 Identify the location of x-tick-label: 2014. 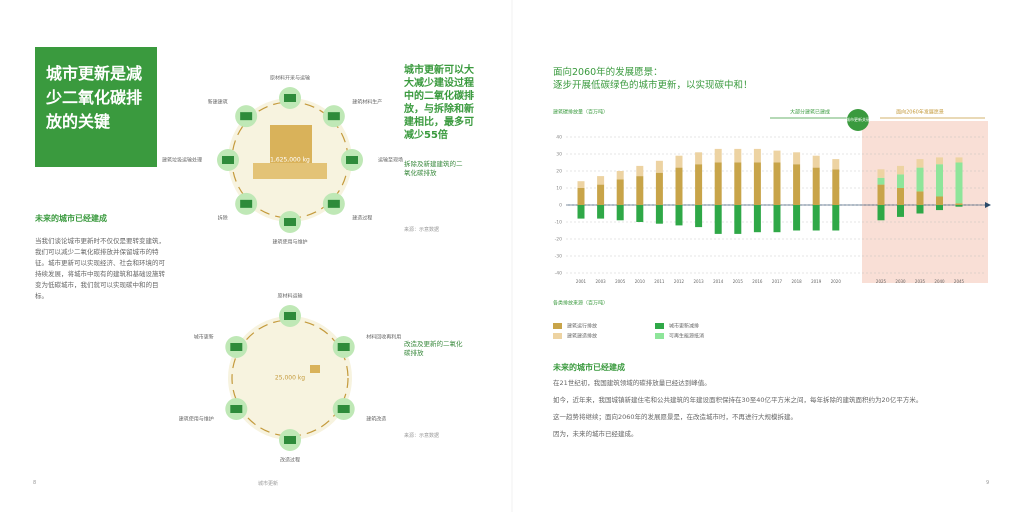
(718, 281).